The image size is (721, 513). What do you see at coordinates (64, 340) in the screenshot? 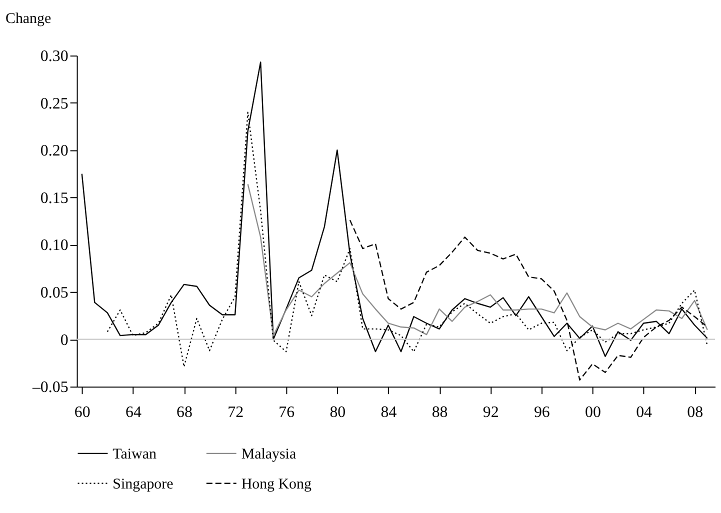
I see `y-tick-label: 0` at bounding box center [64, 340].